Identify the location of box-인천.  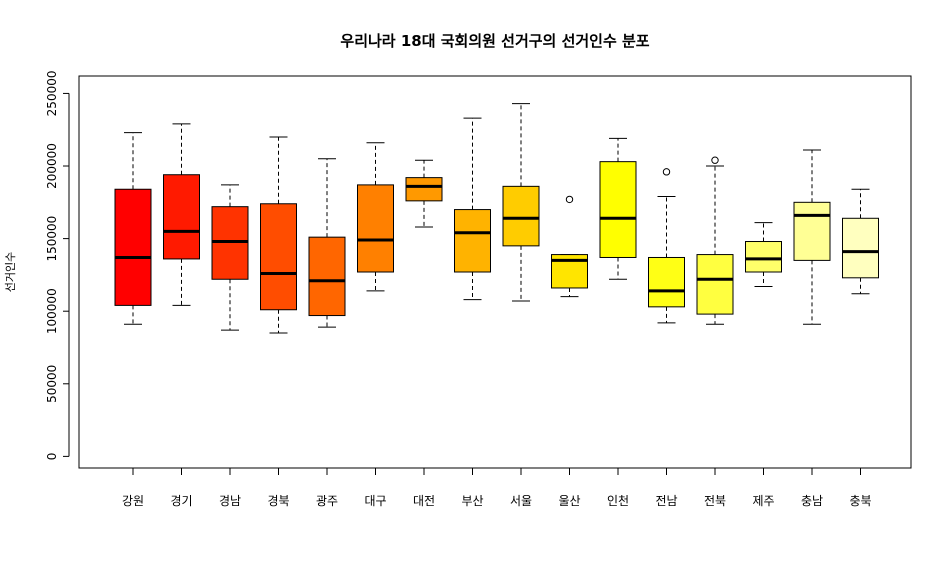
(618, 208).